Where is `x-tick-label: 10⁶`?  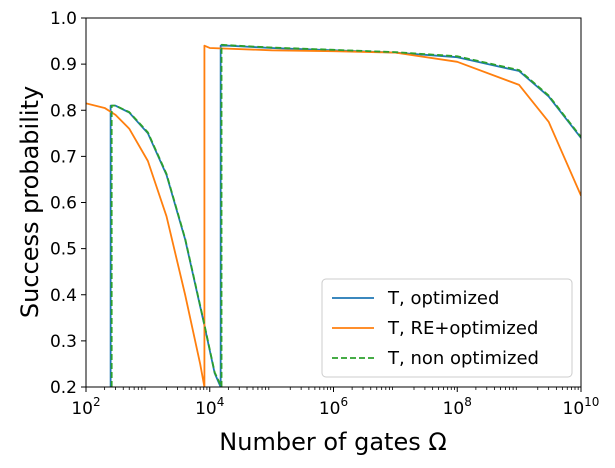 x-tick-label: 10⁶ is located at coordinates (333, 407).